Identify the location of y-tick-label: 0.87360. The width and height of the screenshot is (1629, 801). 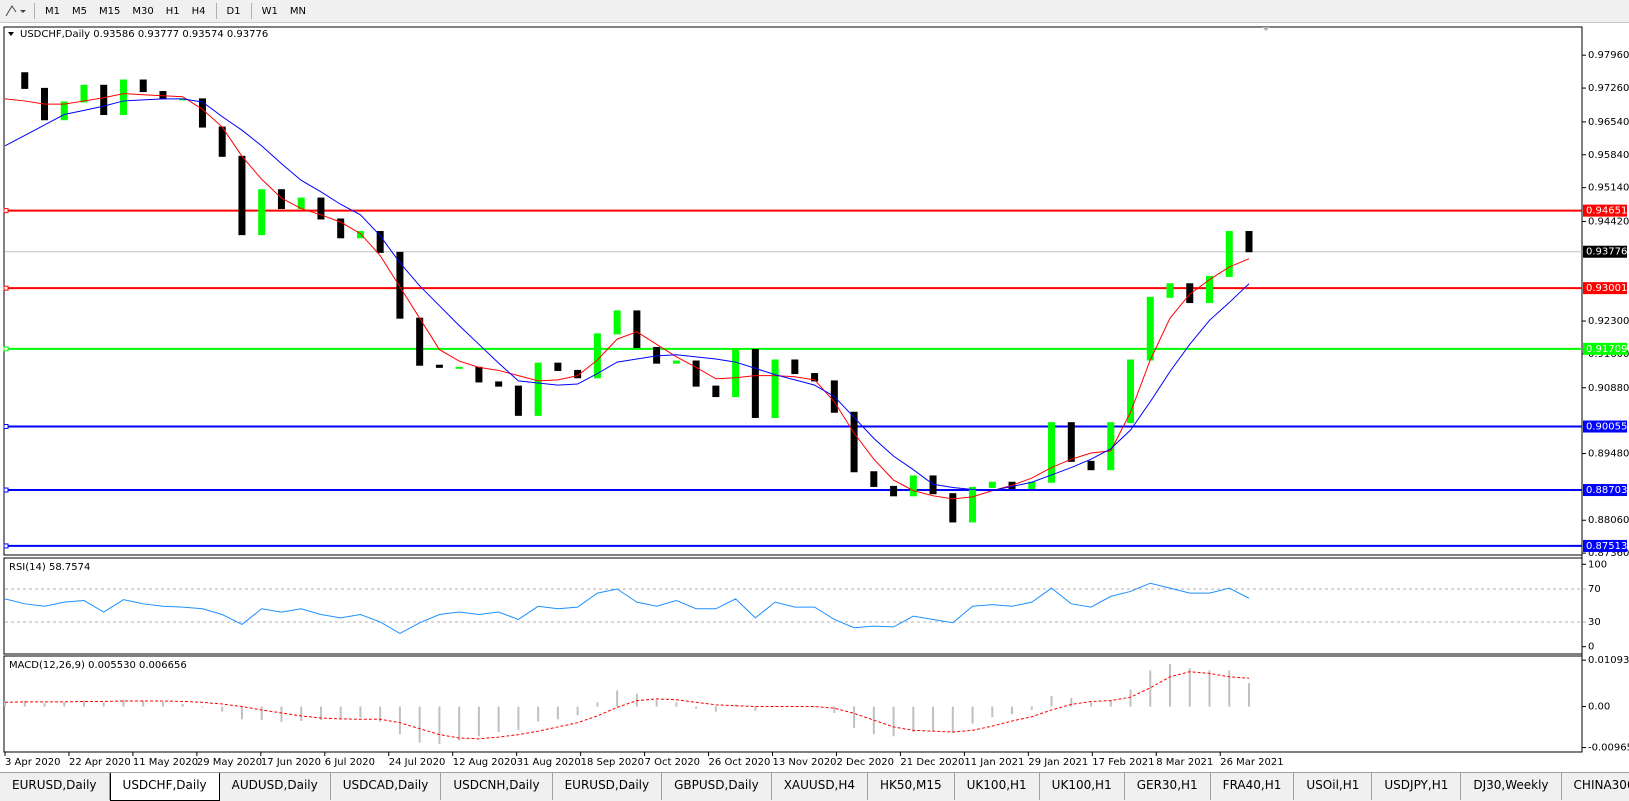
(1608, 553).